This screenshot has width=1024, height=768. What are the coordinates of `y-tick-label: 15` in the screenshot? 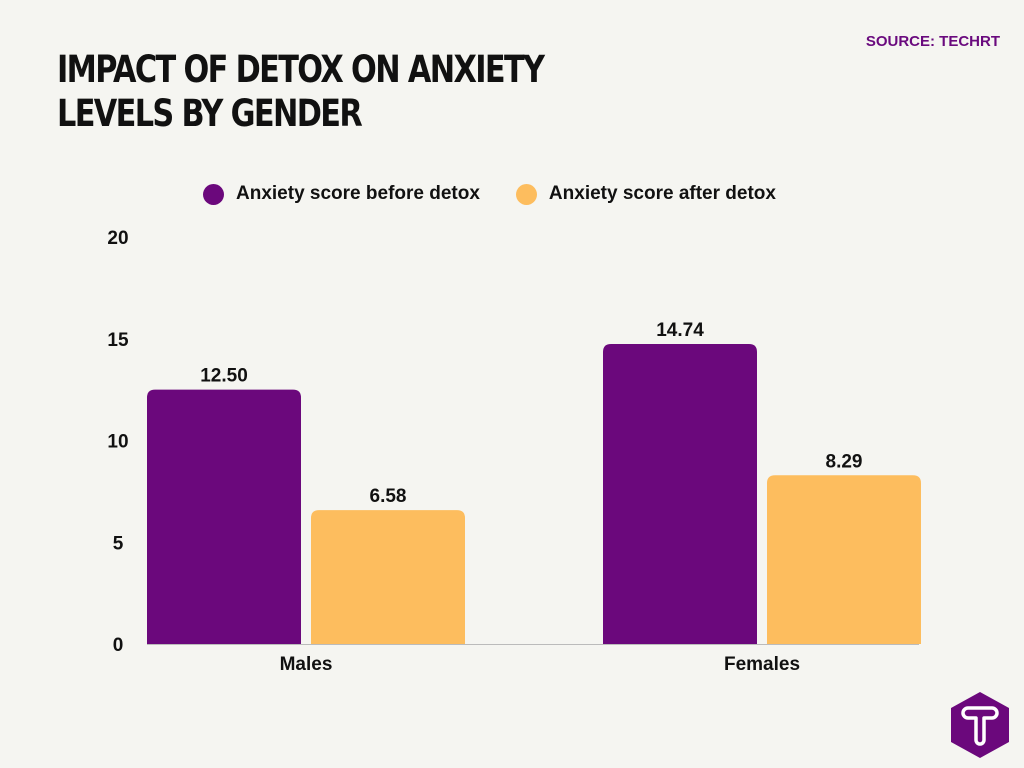 It's located at (118, 340).